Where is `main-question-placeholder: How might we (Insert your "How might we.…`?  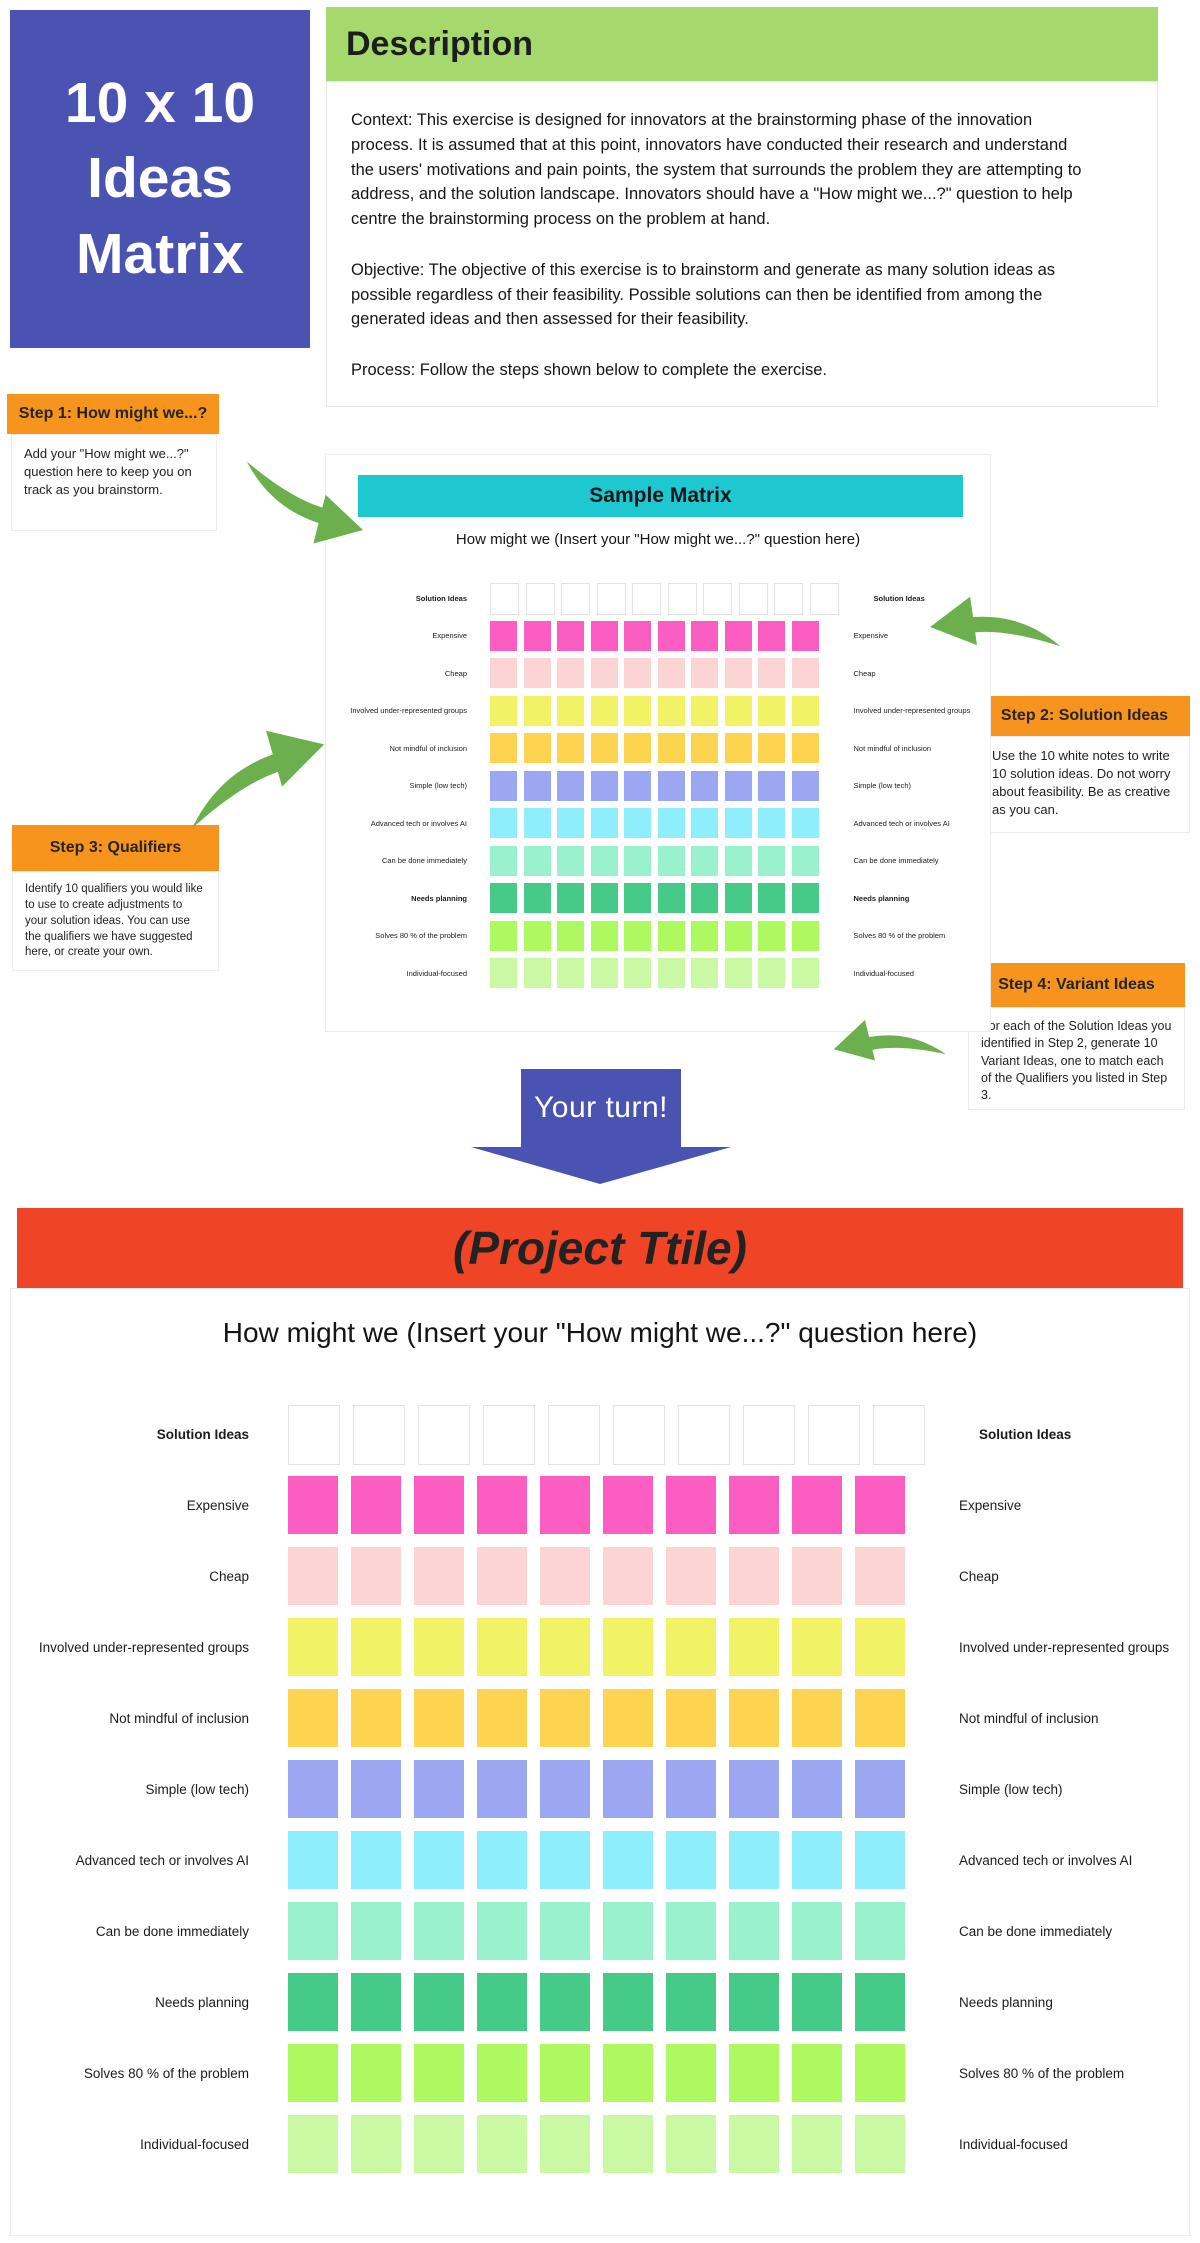 main-question-placeholder: How might we (Insert your "How might we.… is located at coordinates (600, 1332).